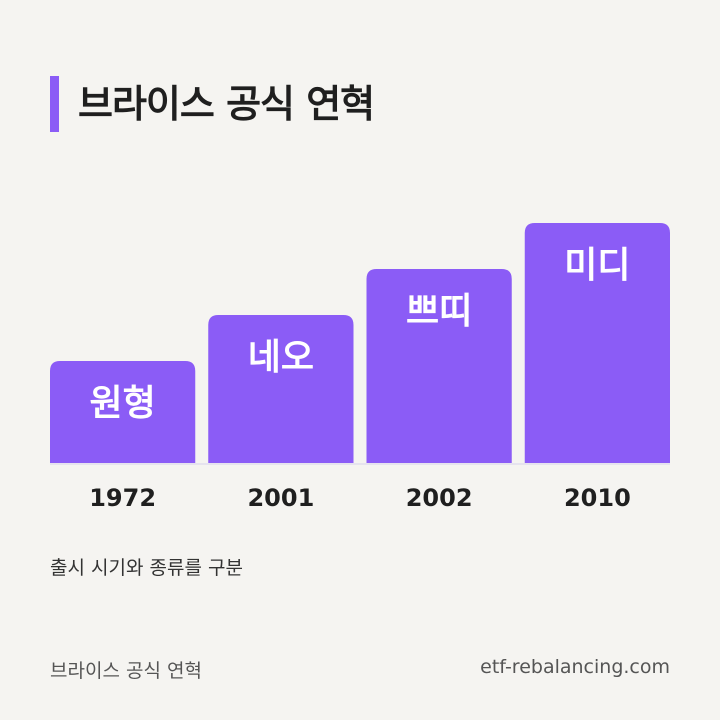  What do you see at coordinates (123, 403) in the screenshot?
I see `bar-label-1972: 원형` at bounding box center [123, 403].